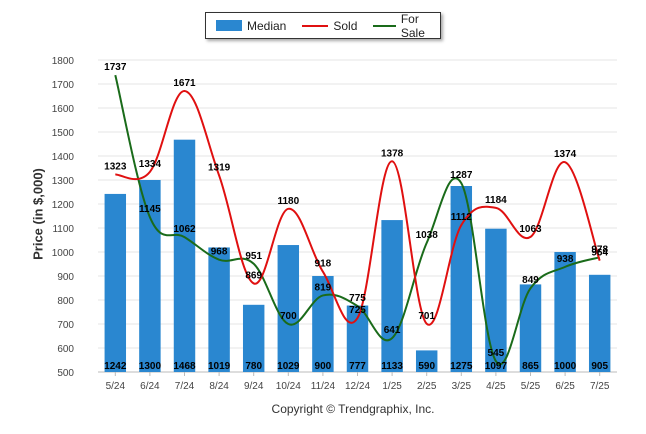 Image resolution: width=646 pixels, height=434 pixels. What do you see at coordinates (565, 366) in the screenshot?
I see `median-data-label: 1000` at bounding box center [565, 366].